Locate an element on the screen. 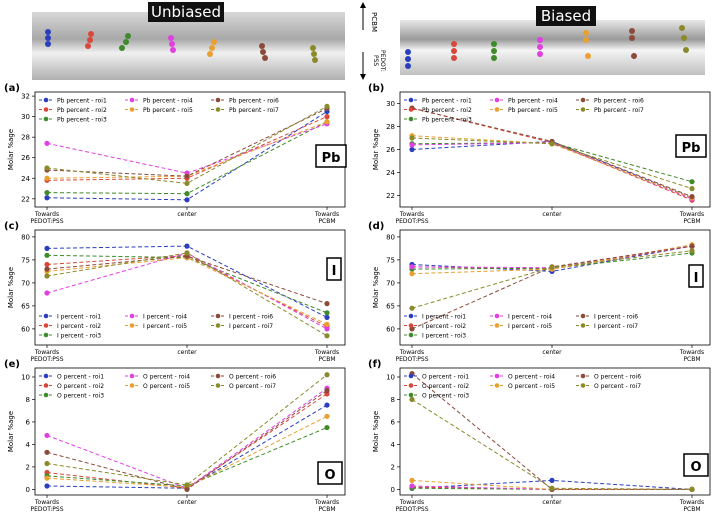  y-tick-label: 70 is located at coordinates (25, 283).